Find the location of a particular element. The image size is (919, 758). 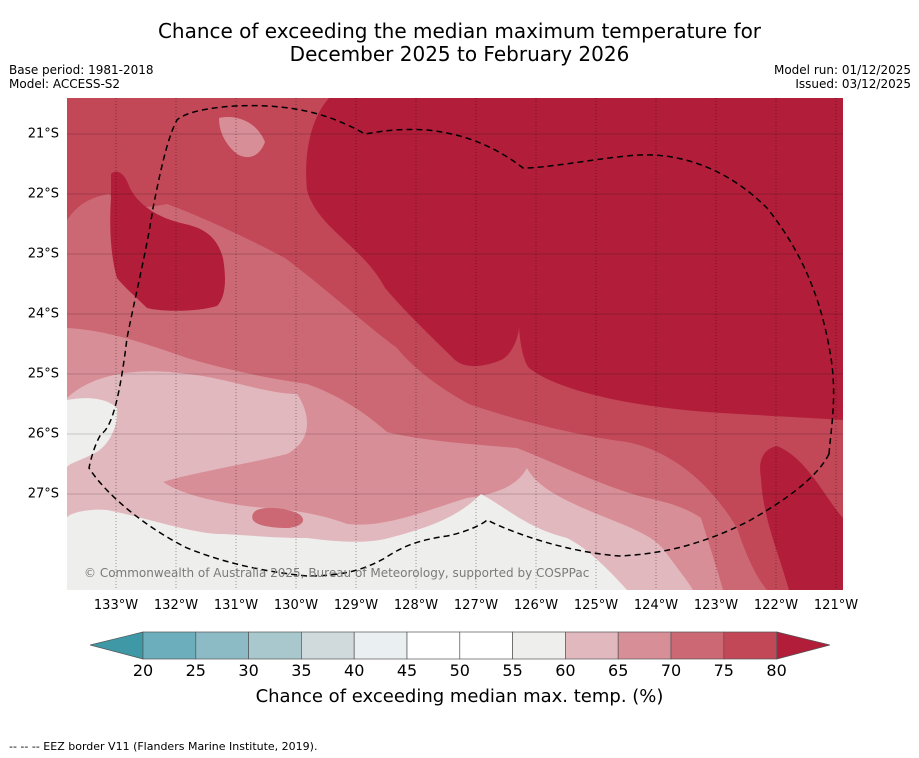

meta-right: Model run: 01/12/2025 Issued: 03/12/2025 is located at coordinates (842, 77).